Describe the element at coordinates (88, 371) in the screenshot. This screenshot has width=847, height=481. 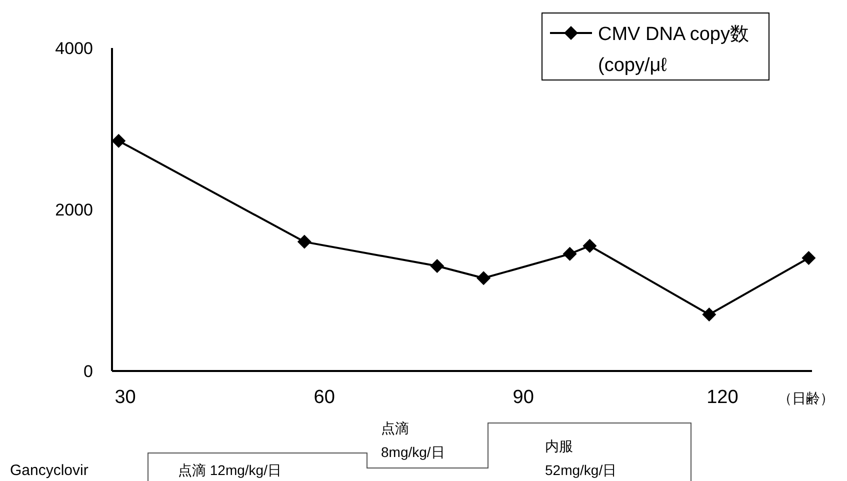
I see `y-tick-label: 0` at that location.